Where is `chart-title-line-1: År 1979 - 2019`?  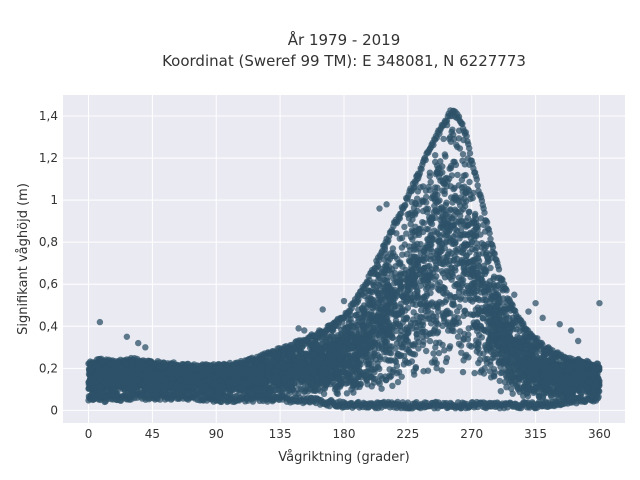 chart-title-line-1: År 1979 - 2019 is located at coordinates (344, 39).